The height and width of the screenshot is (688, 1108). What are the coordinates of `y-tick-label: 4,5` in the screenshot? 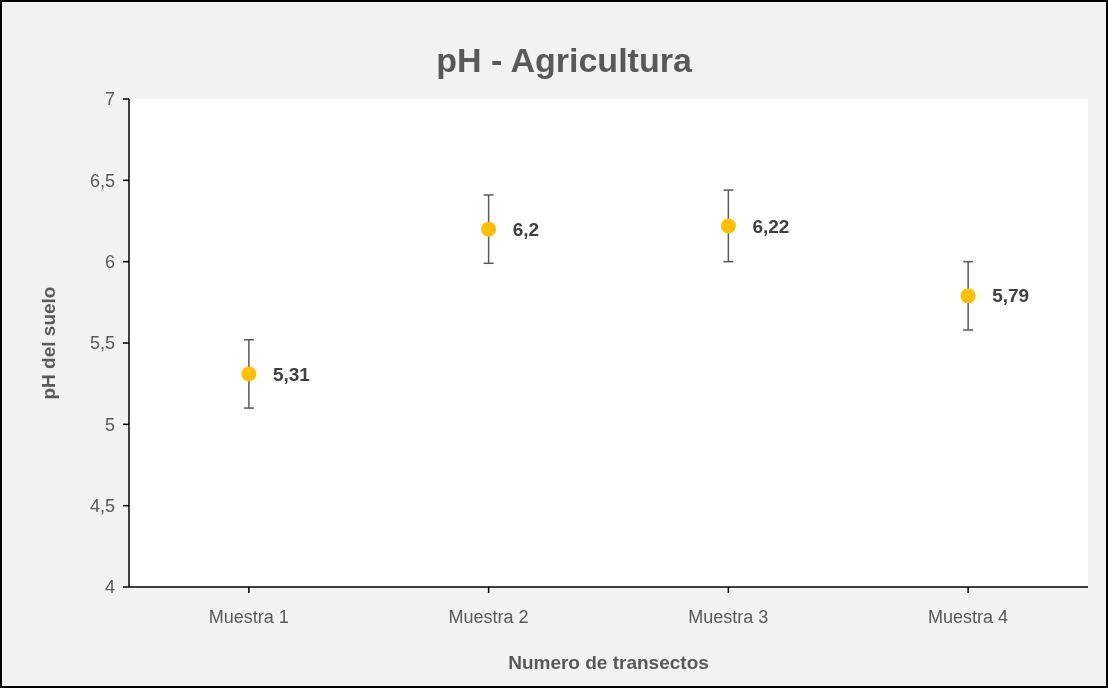 It's located at (102, 505).